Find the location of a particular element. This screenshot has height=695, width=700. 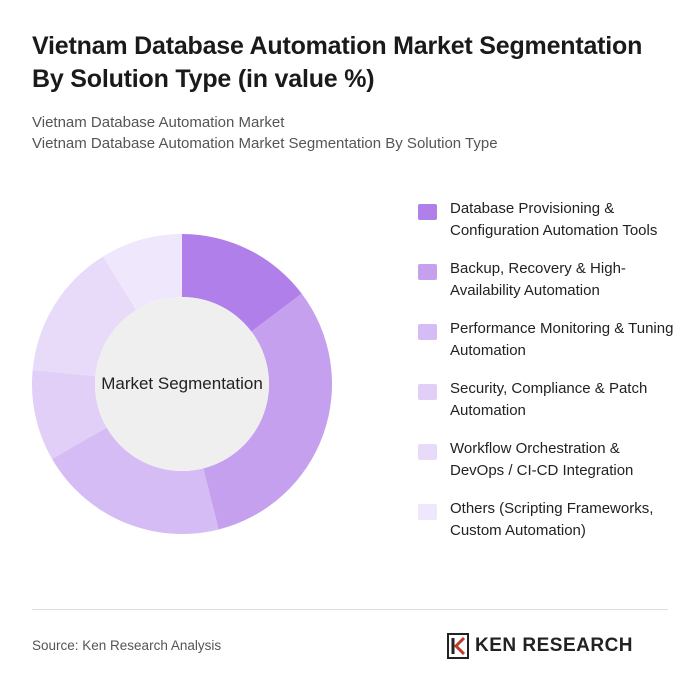

ken-research-logo: KEN RESEARCH is located at coordinates (540, 646).